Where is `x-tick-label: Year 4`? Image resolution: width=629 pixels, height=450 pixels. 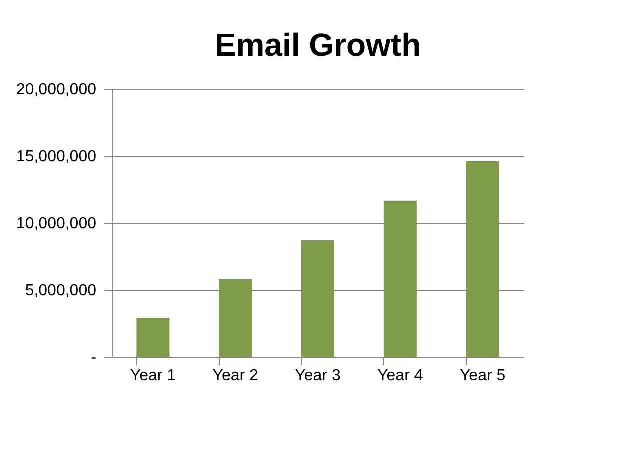
x-tick-label: Year 4 is located at coordinates (401, 376).